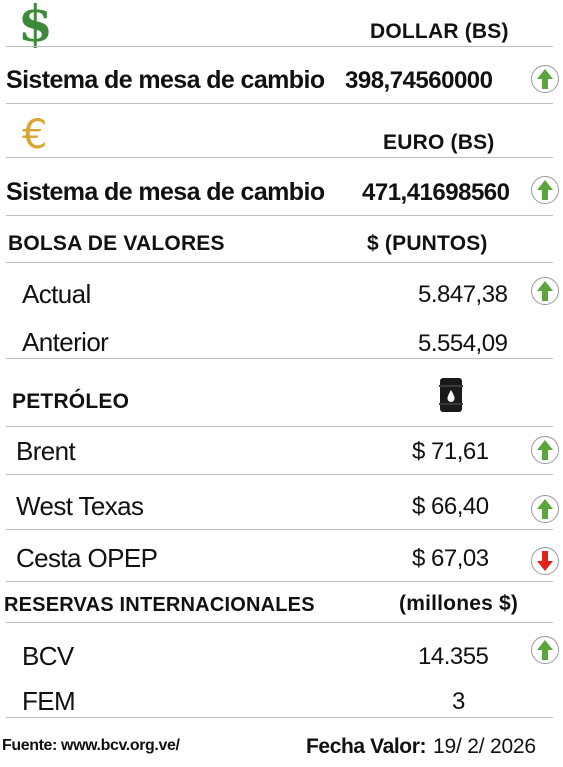 The height and width of the screenshot is (767, 563). Describe the element at coordinates (458, 701) in the screenshot. I see `reservas-fem-value: 3` at that location.